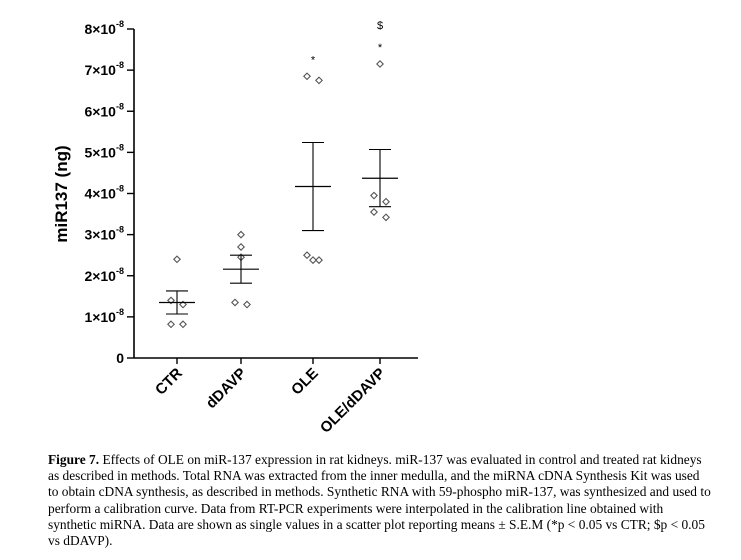  Describe the element at coordinates (74, 459) in the screenshot. I see `caption-lead: Figure 7.` at that location.